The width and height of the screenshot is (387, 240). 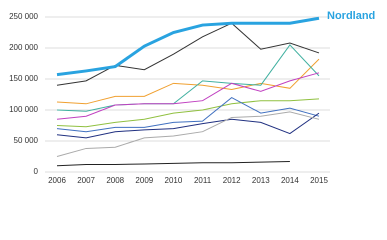 What do you see at coordinates (26, 140) in the screenshot?
I see `y-tick-label: 50 000` at bounding box center [26, 140].